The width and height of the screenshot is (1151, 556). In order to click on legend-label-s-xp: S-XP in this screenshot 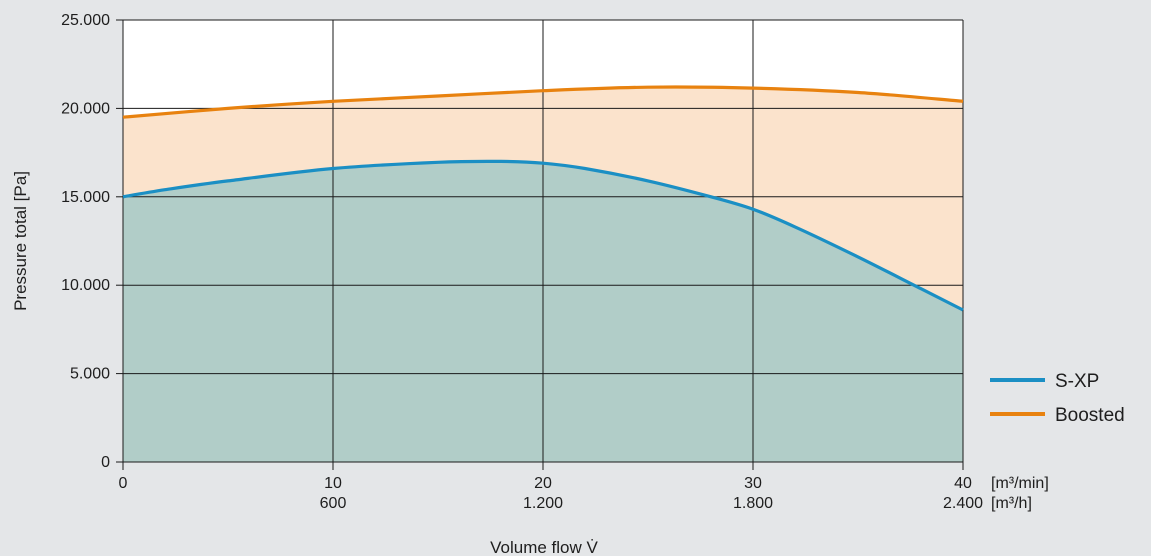, I will do `click(1077, 381)`.